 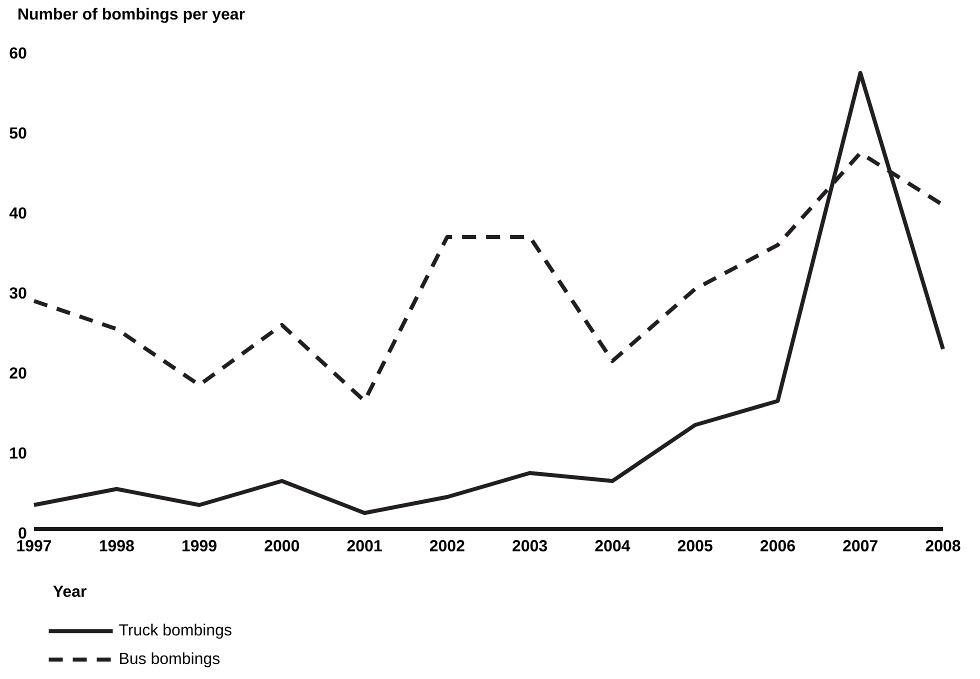 What do you see at coordinates (18, 453) in the screenshot?
I see `y-tick-label: 10` at bounding box center [18, 453].